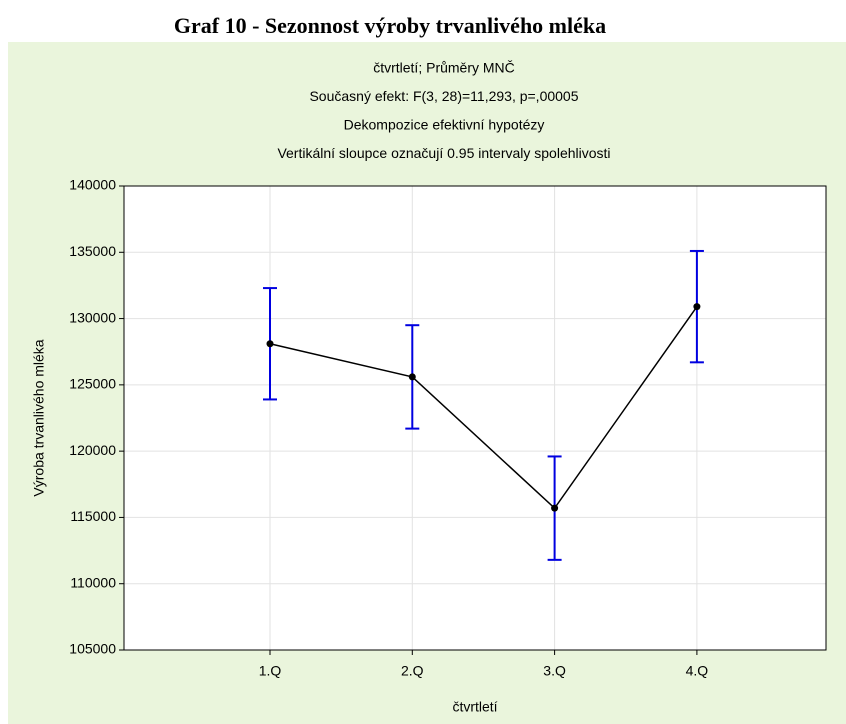 This screenshot has height=724, width=846. What do you see at coordinates (92, 649) in the screenshot?
I see `y-tick-label: 105000` at bounding box center [92, 649].